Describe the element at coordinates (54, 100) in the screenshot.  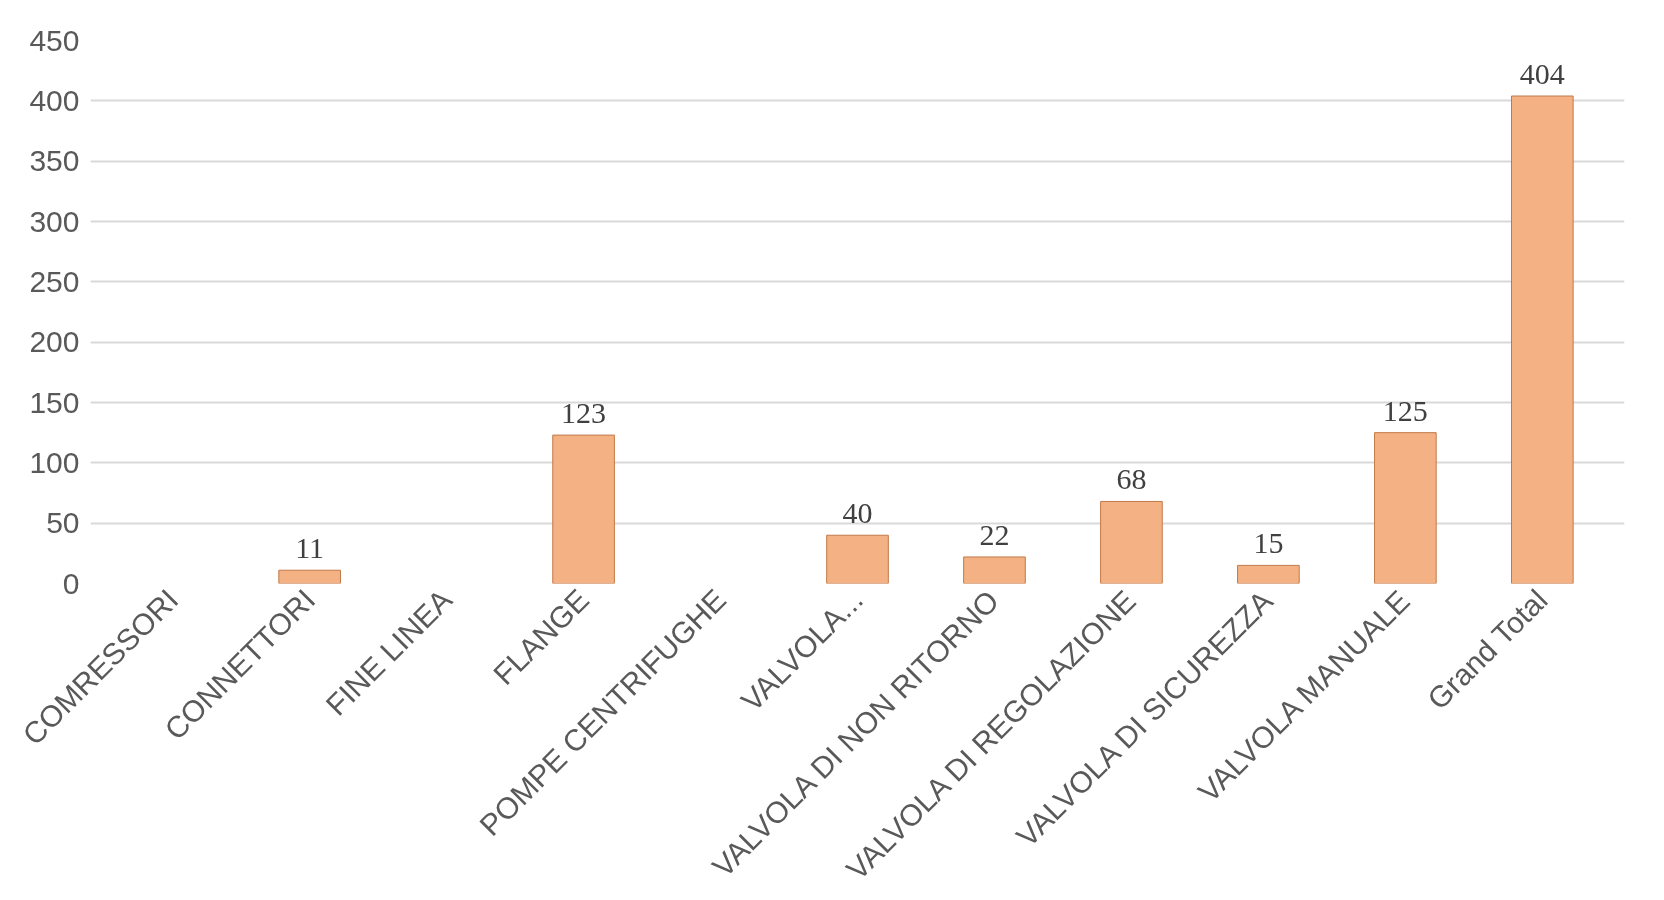
I see `y-tick-label: 400` at that location.